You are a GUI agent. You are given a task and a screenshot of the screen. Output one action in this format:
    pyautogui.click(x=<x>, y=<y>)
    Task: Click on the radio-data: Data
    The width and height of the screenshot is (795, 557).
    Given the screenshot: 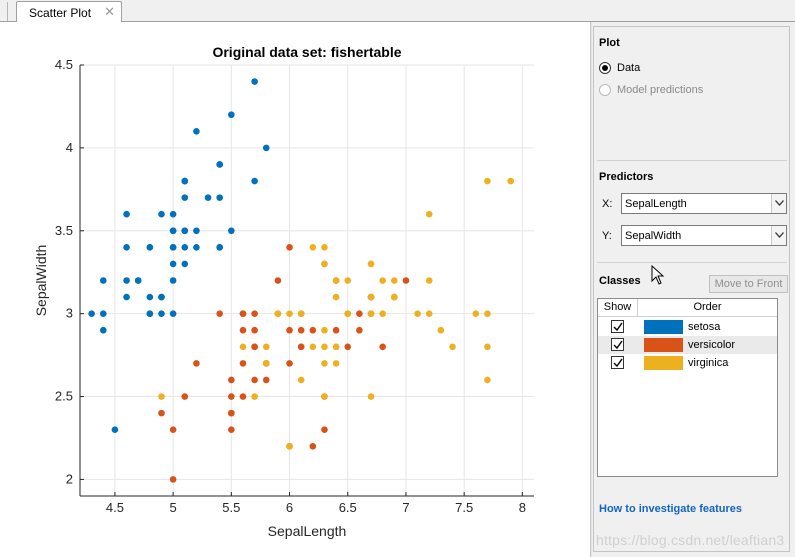 What is the action you would take?
    pyautogui.click(x=619, y=68)
    